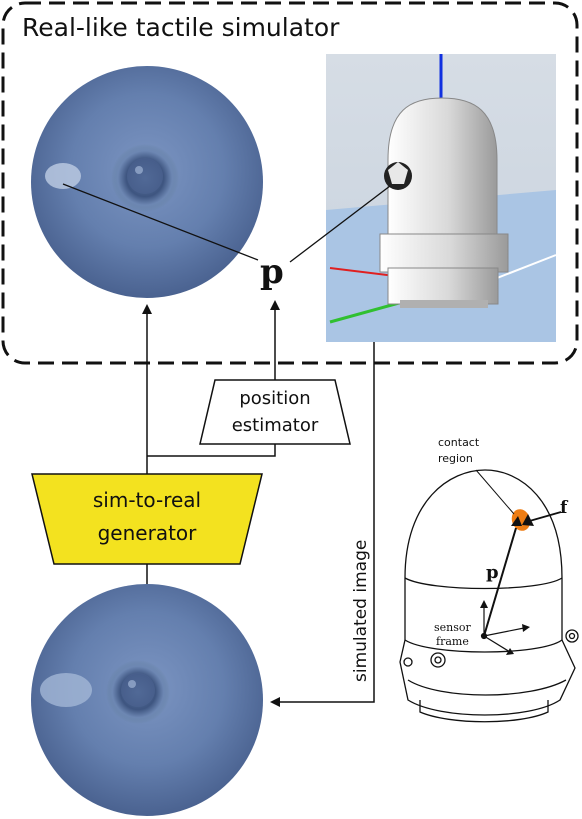 The image size is (582, 819). Describe the element at coordinates (160, 222) in the screenshot. I see `real-contact-line` at that location.